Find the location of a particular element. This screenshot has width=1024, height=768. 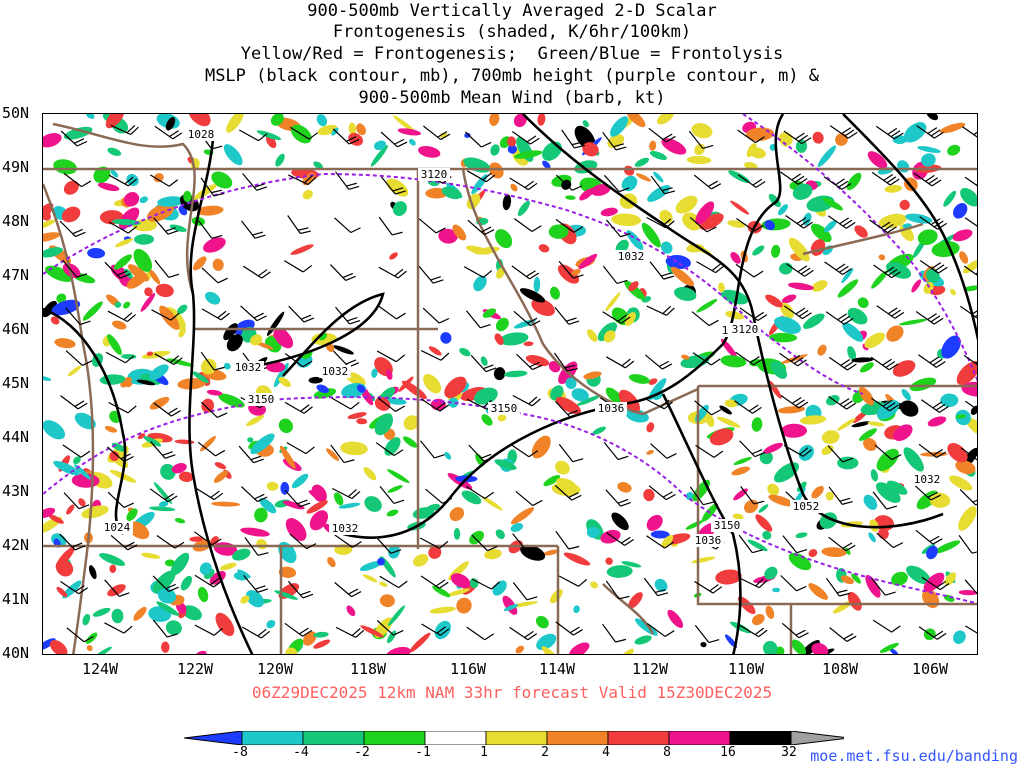

colorbar-label: 2 is located at coordinates (545, 752).